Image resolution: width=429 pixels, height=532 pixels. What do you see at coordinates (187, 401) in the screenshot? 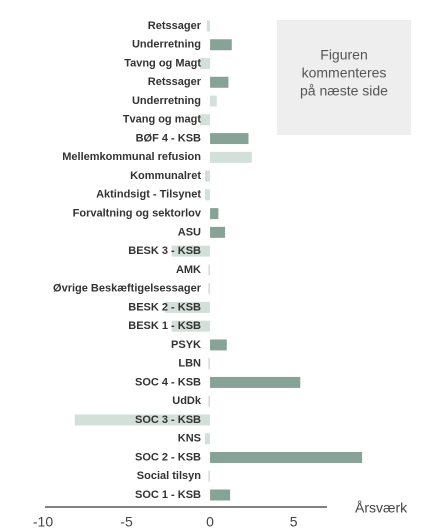
I see `y-tick-label: UdDk` at bounding box center [187, 401].